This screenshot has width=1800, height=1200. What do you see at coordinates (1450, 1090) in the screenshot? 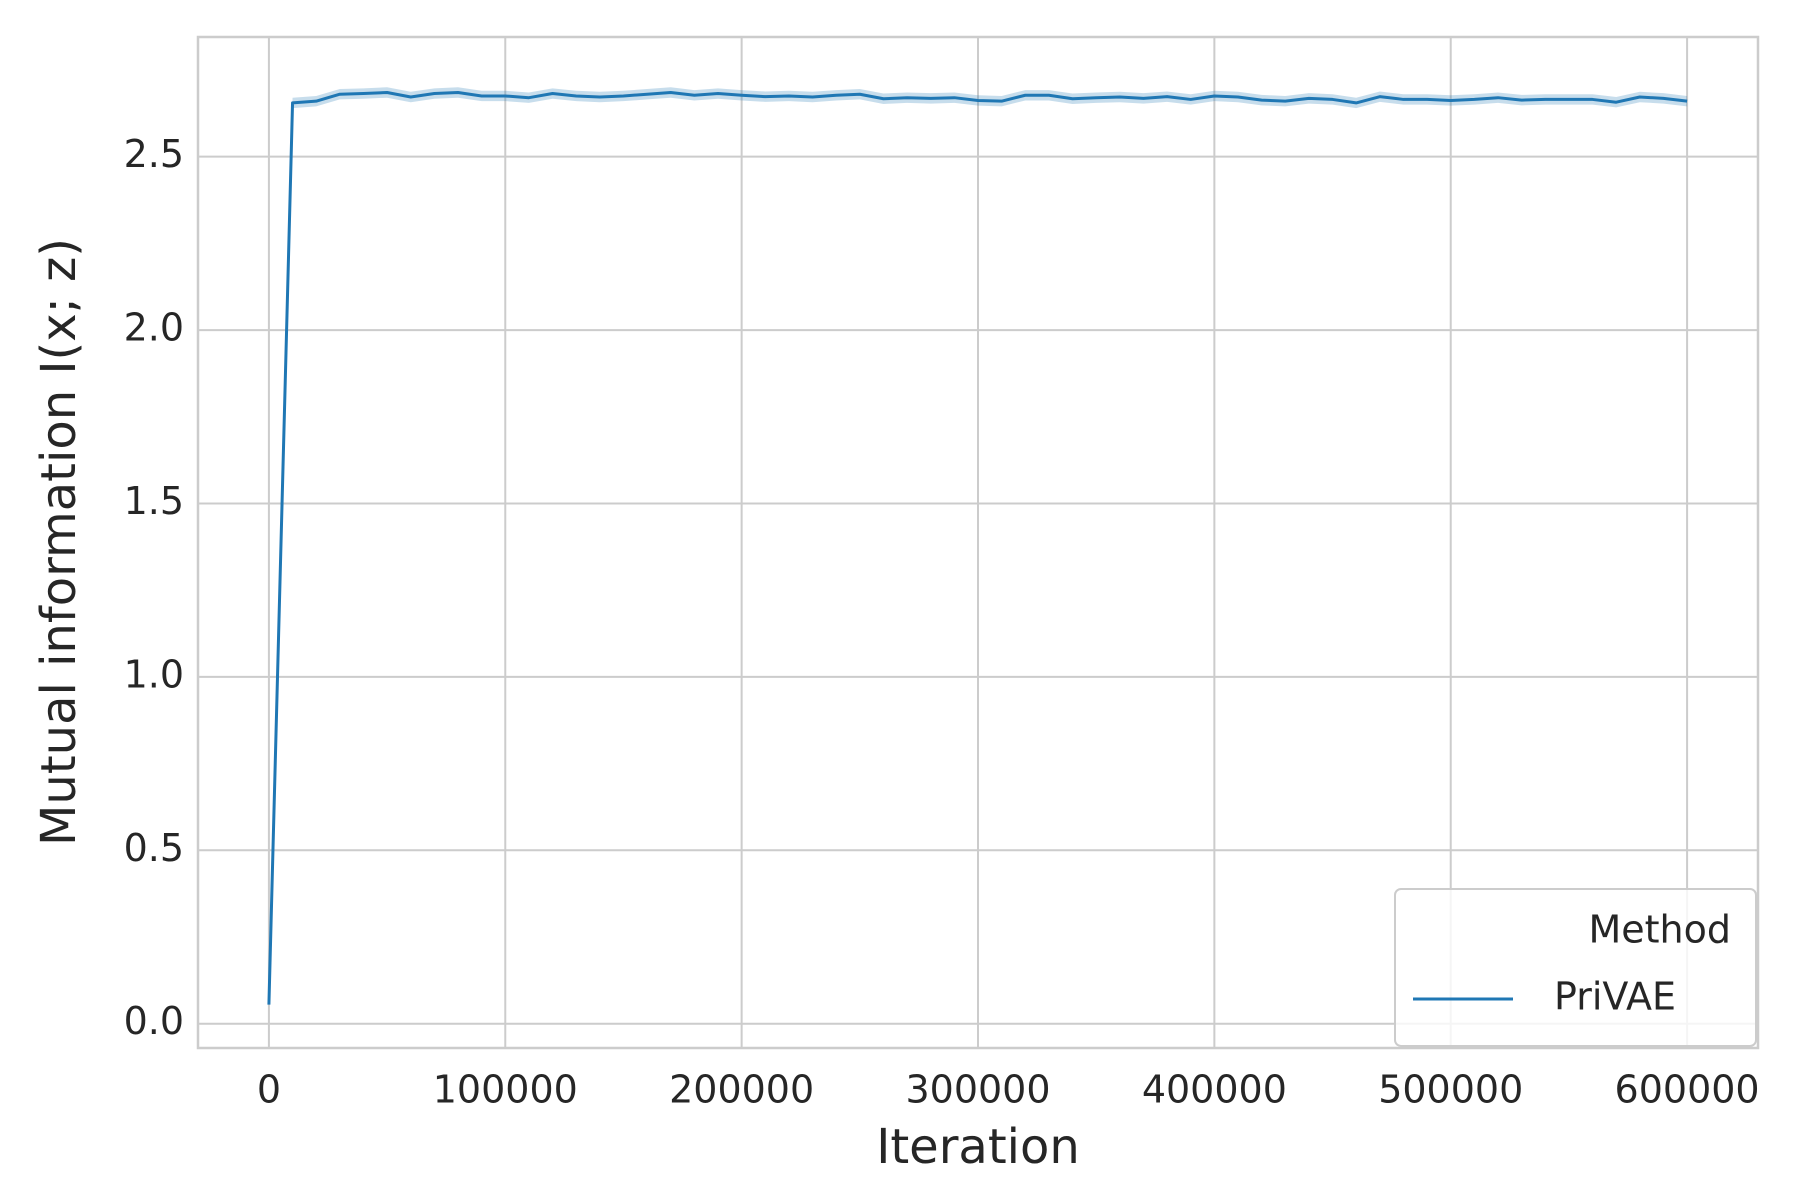
I see `x-tick-label: 500000` at bounding box center [1450, 1090].